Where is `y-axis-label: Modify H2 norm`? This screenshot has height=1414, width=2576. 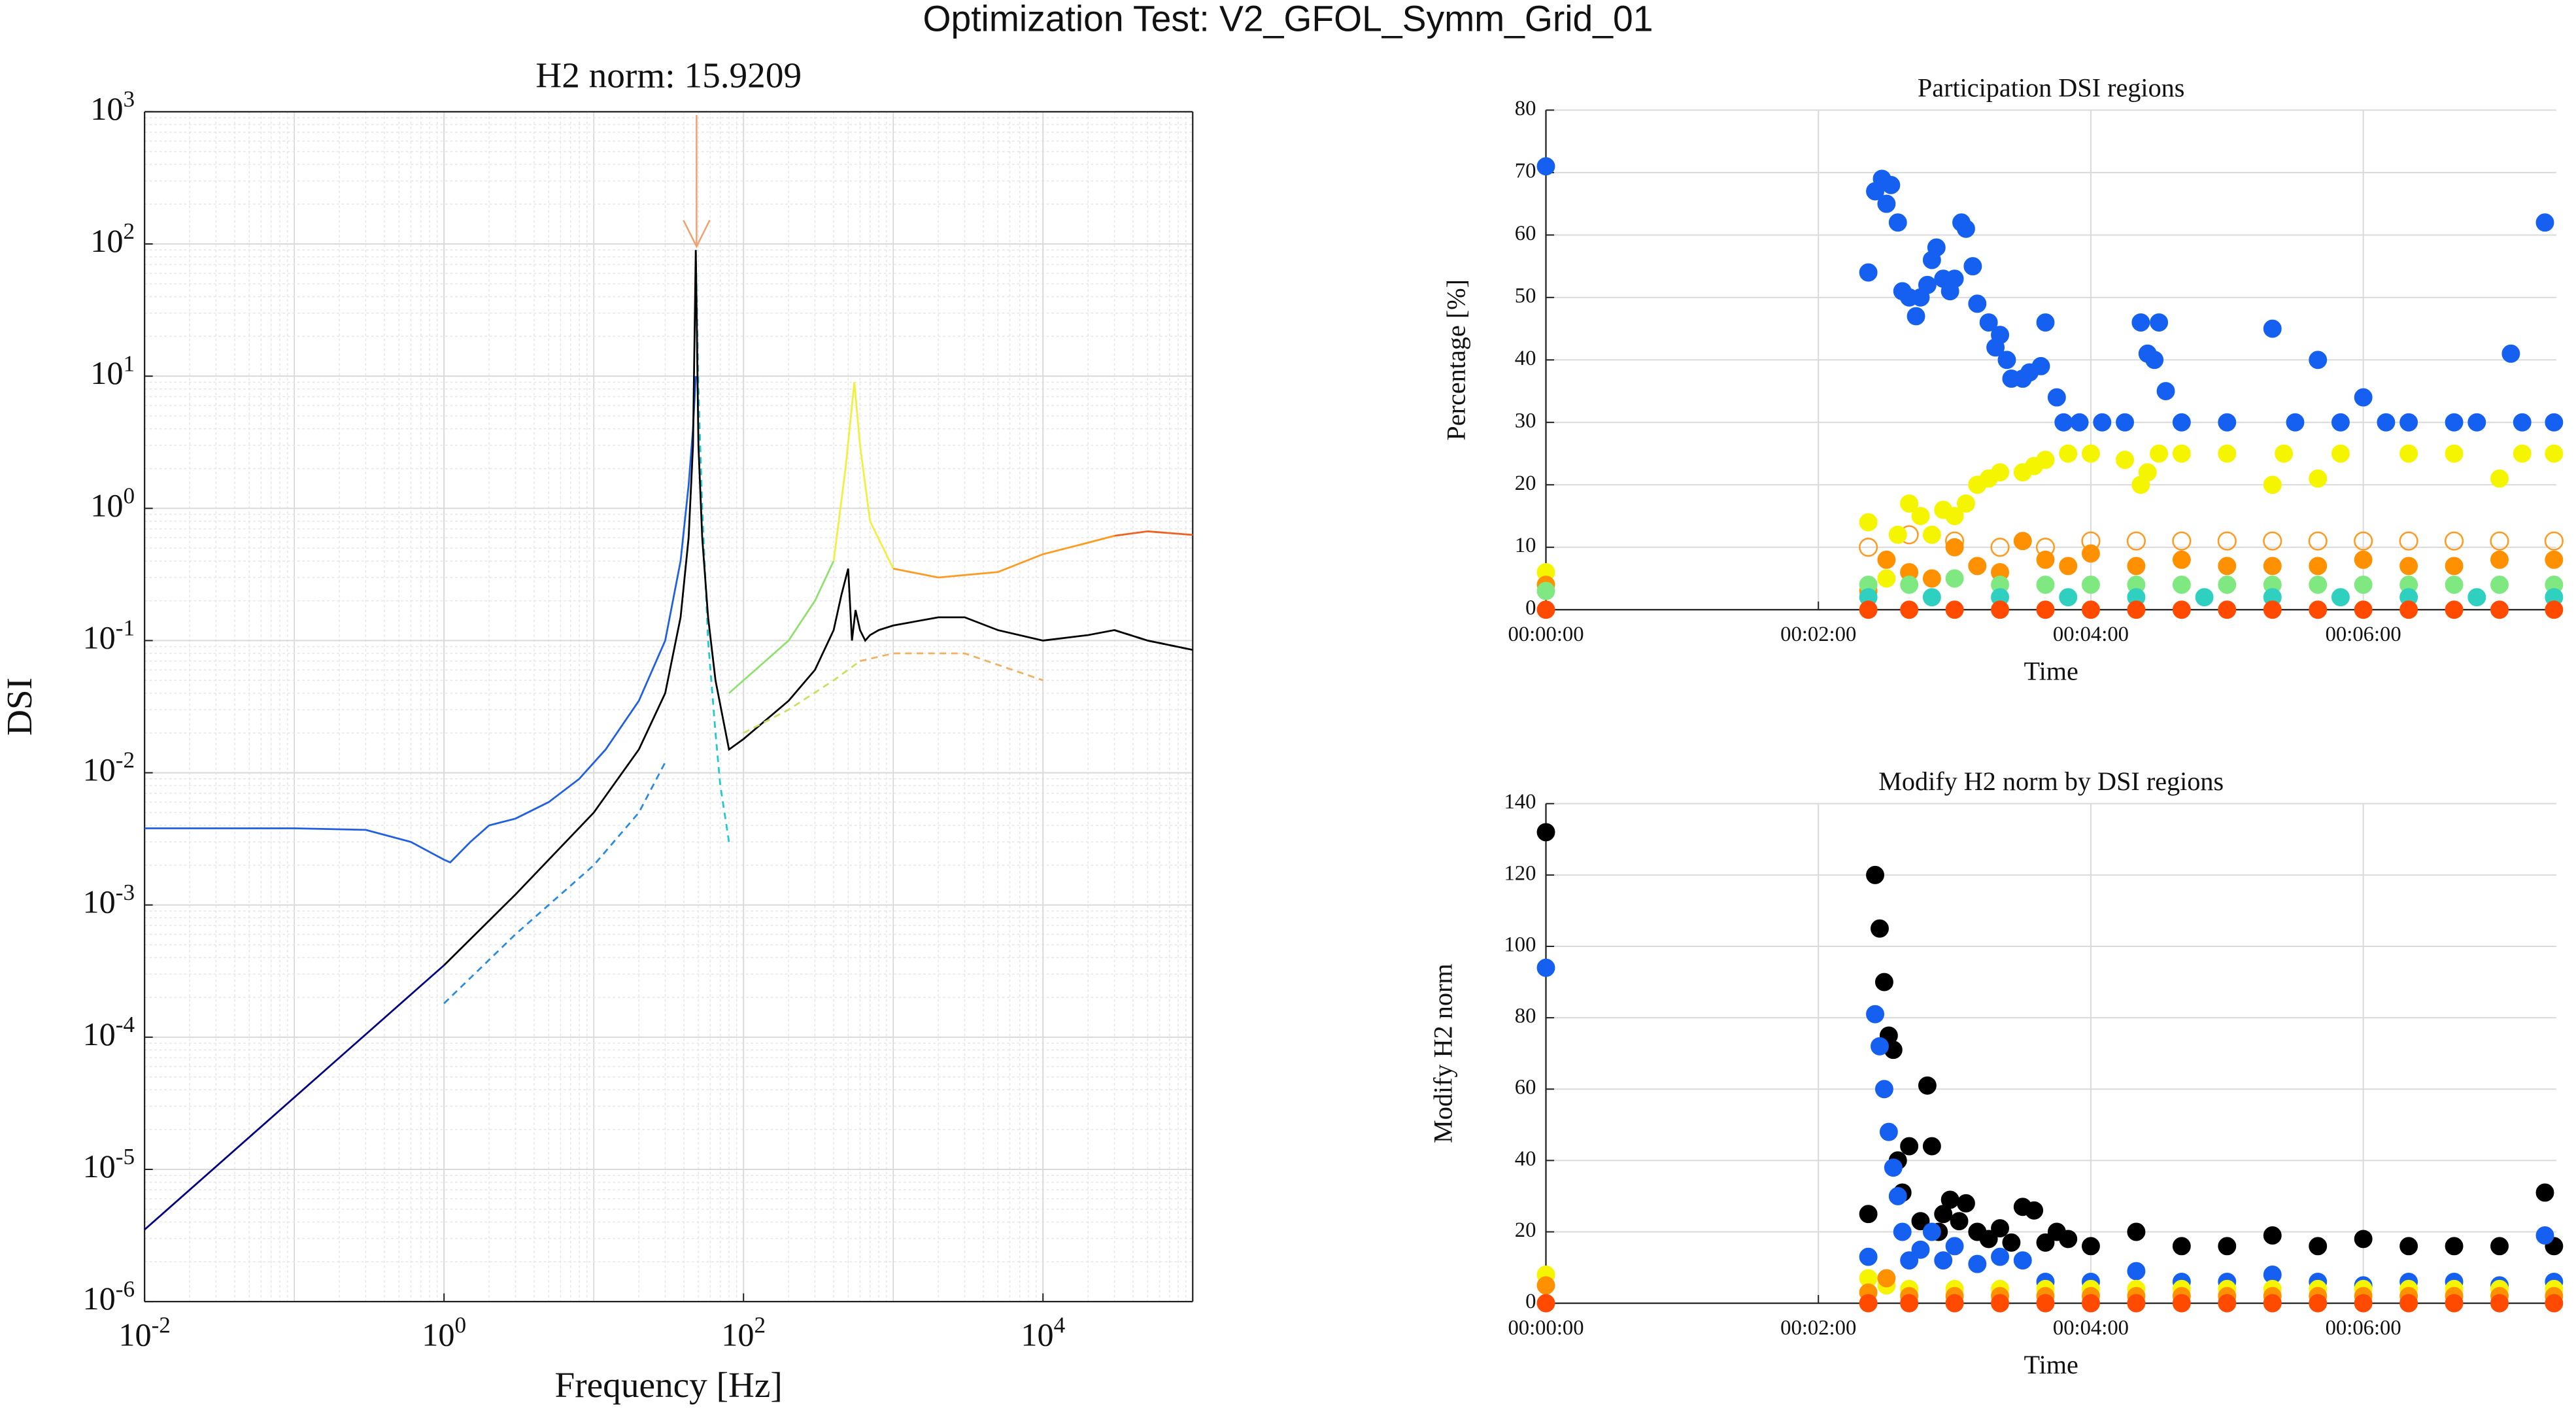
y-axis-label: Modify H2 norm is located at coordinates (1442, 1053).